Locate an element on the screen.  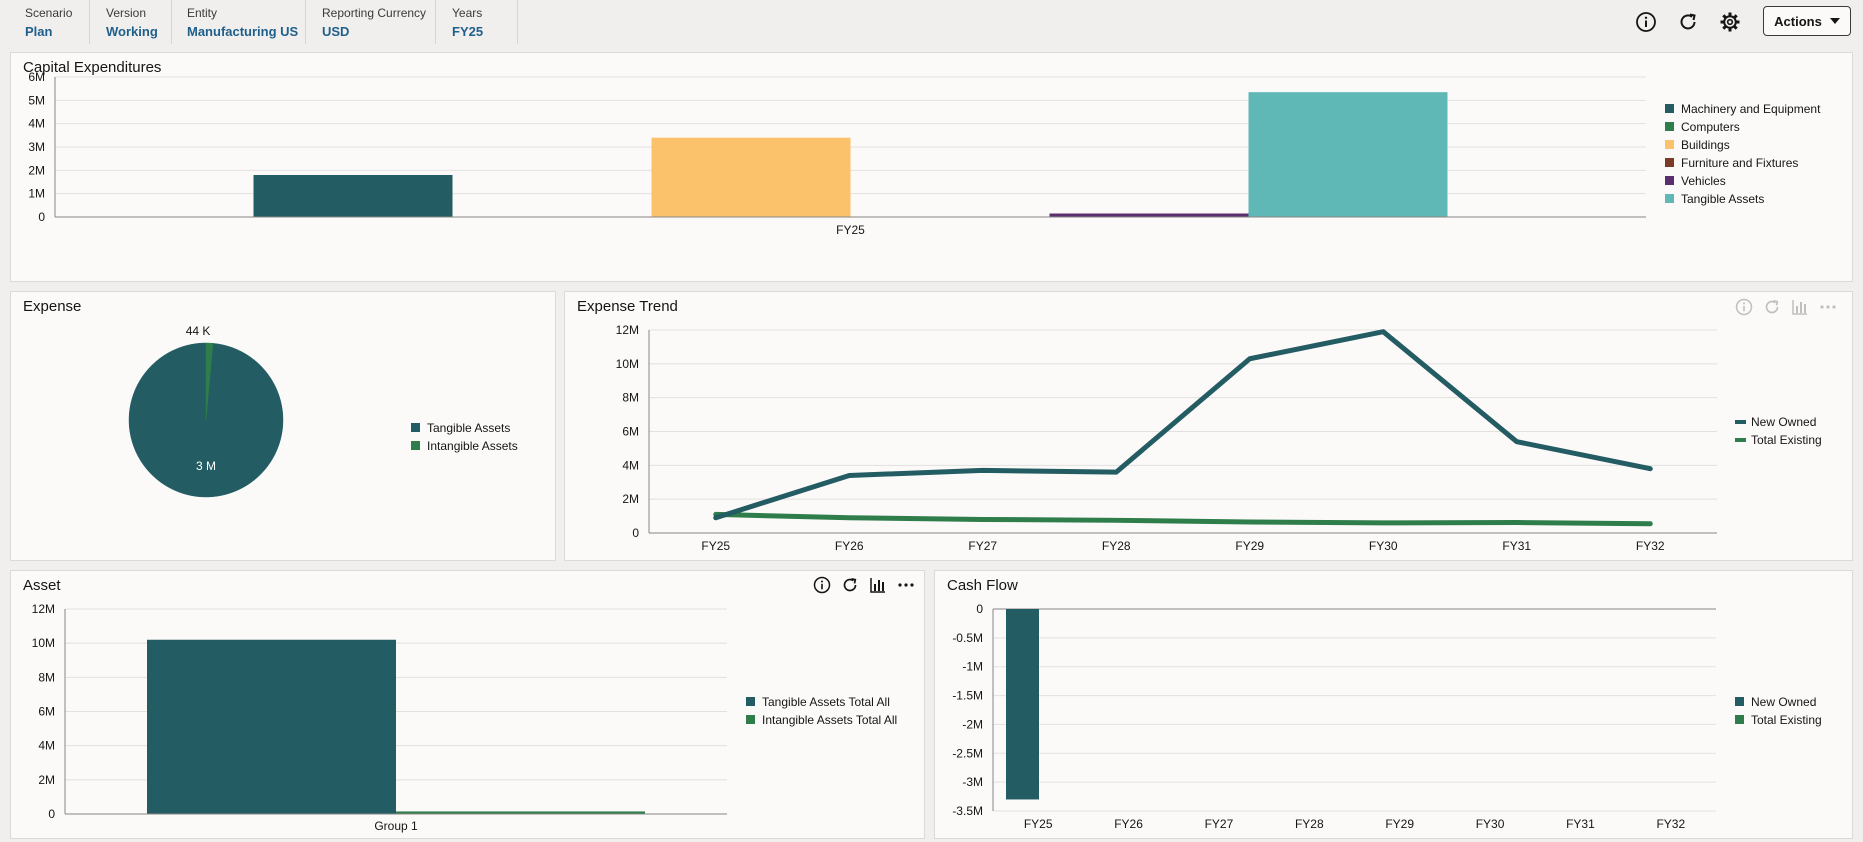
legend-entry: Total Existing is located at coordinates (1786, 440).